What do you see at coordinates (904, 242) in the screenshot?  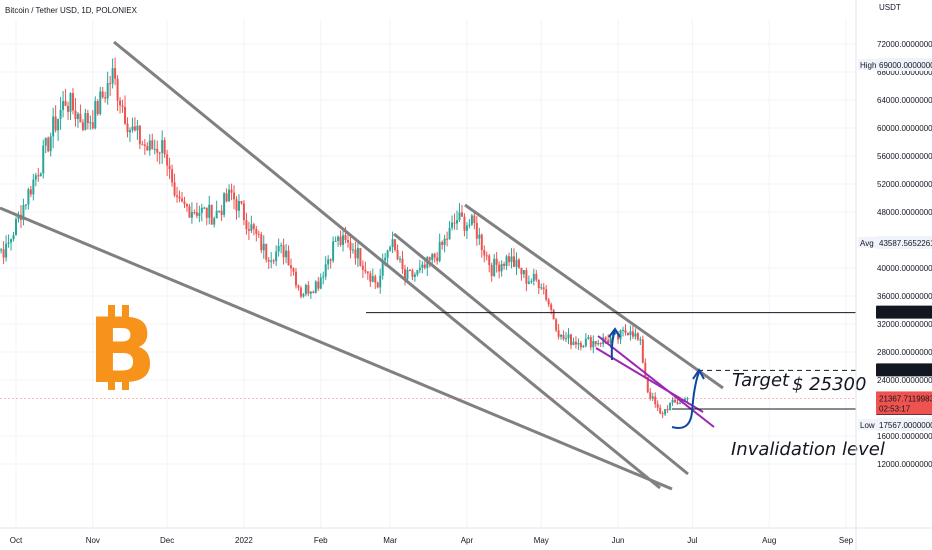 I see `avg-value-bg` at bounding box center [904, 242].